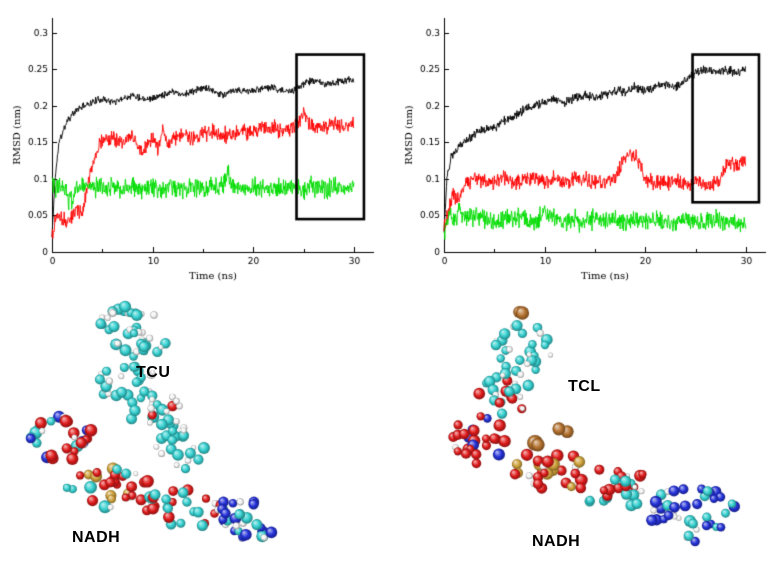 This screenshot has width=780, height=566. What do you see at coordinates (556, 541) in the screenshot?
I see `cofactor-label-nadh-right: NADH` at bounding box center [556, 541].